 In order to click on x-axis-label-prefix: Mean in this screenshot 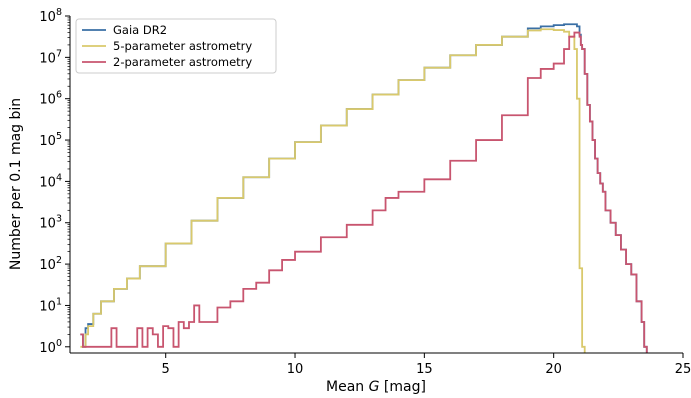, I will do `click(347, 387)`.